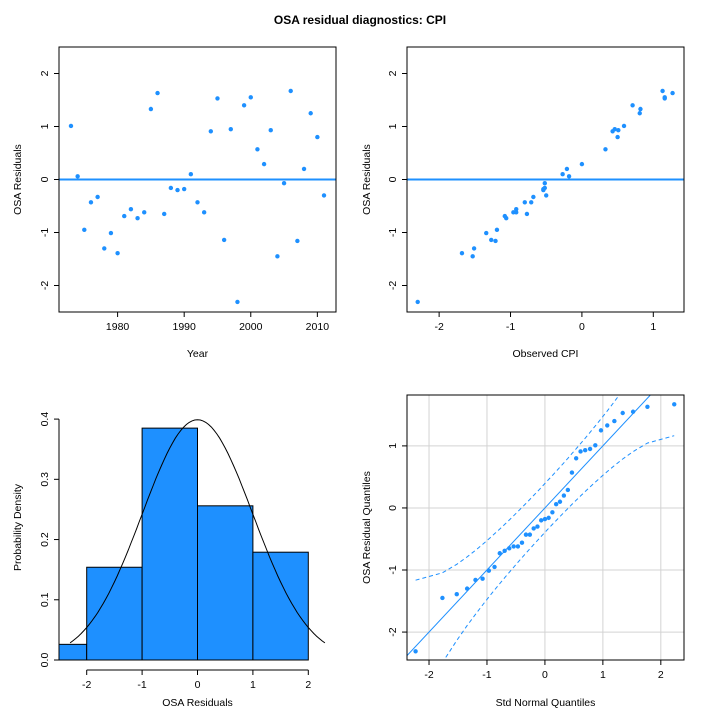 Image resolution: width=720 pixels, height=720 pixels. What do you see at coordinates (45, 419) in the screenshot?
I see `y-tick-label: 0.4` at bounding box center [45, 419].